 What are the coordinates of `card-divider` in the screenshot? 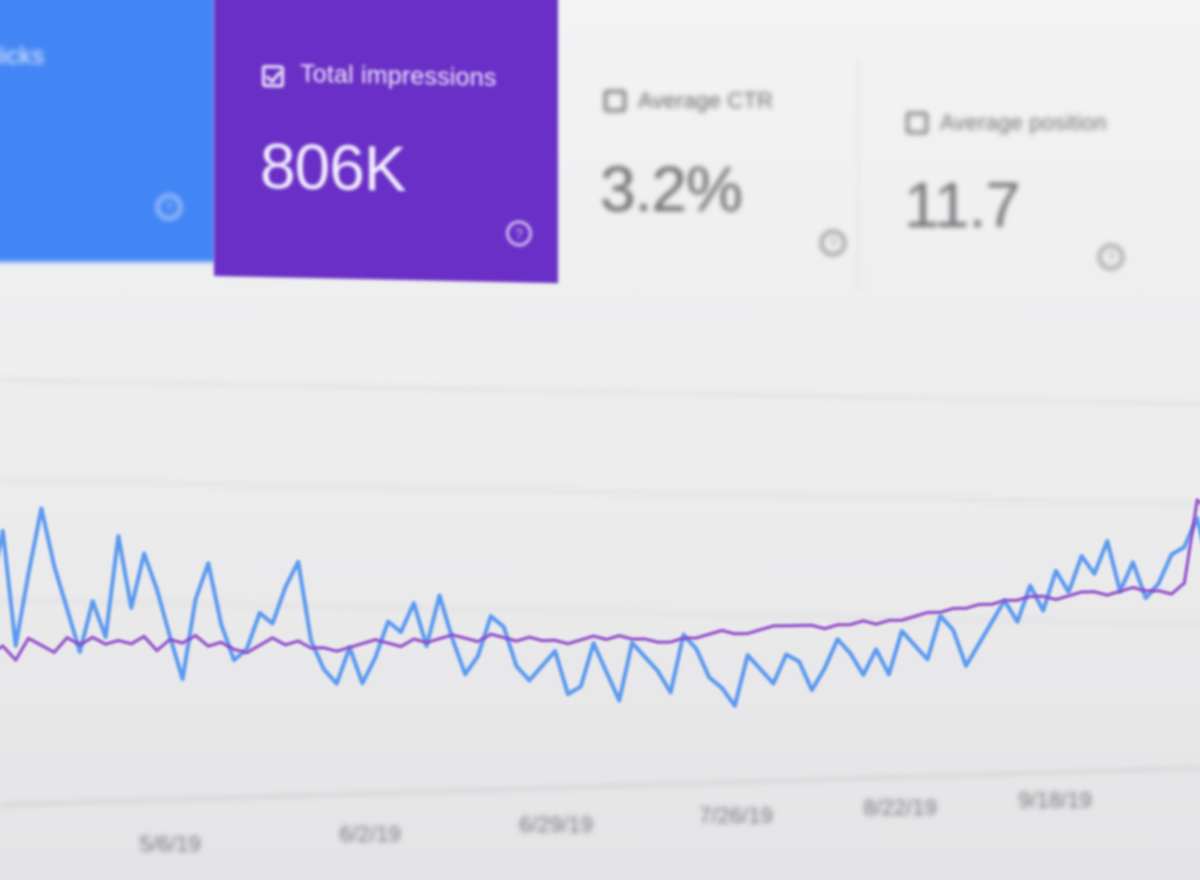 It's located at (858, 175).